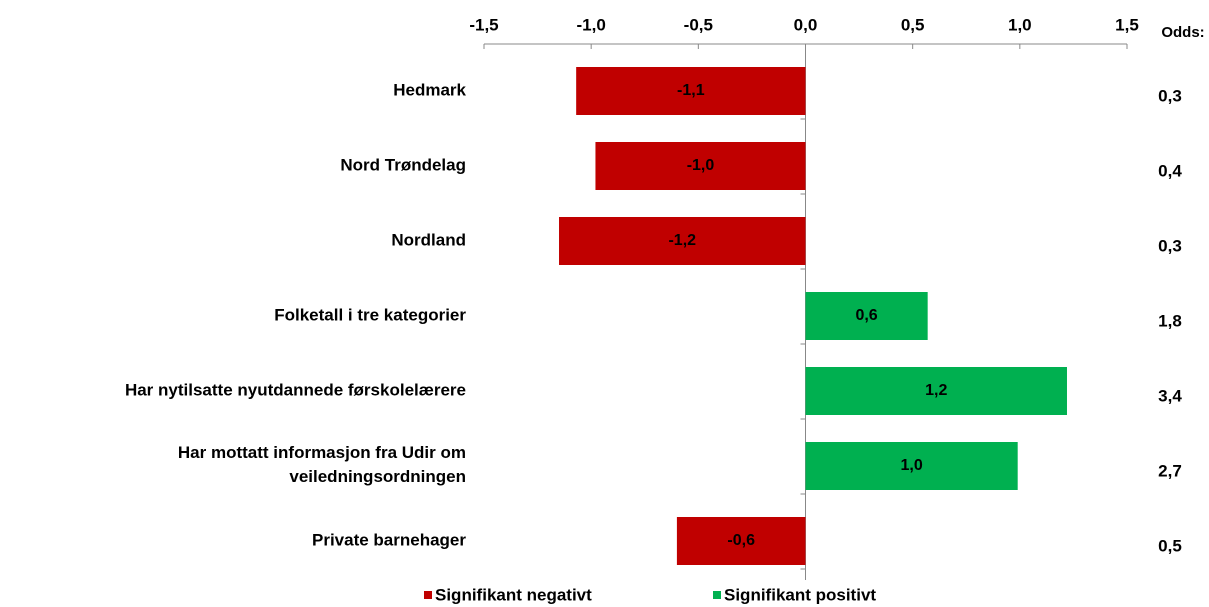  Describe the element at coordinates (1170, 545) in the screenshot. I see `odds-value: 0,5` at that location.